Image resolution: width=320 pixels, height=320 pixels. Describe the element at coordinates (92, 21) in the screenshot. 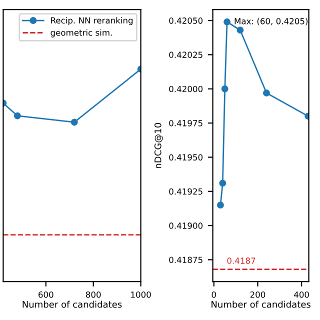

I see `legend-label: Recip. NN reranking` at that location.